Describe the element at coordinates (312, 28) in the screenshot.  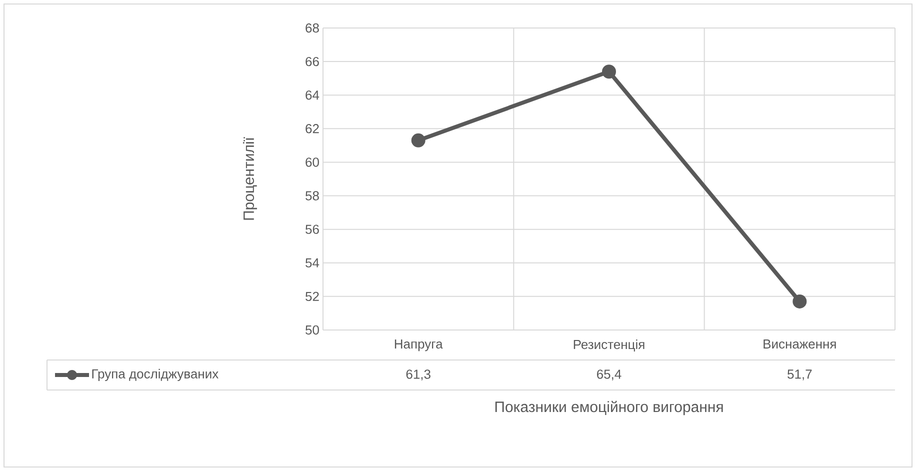
I see `y-tick-label: 68` at that location.